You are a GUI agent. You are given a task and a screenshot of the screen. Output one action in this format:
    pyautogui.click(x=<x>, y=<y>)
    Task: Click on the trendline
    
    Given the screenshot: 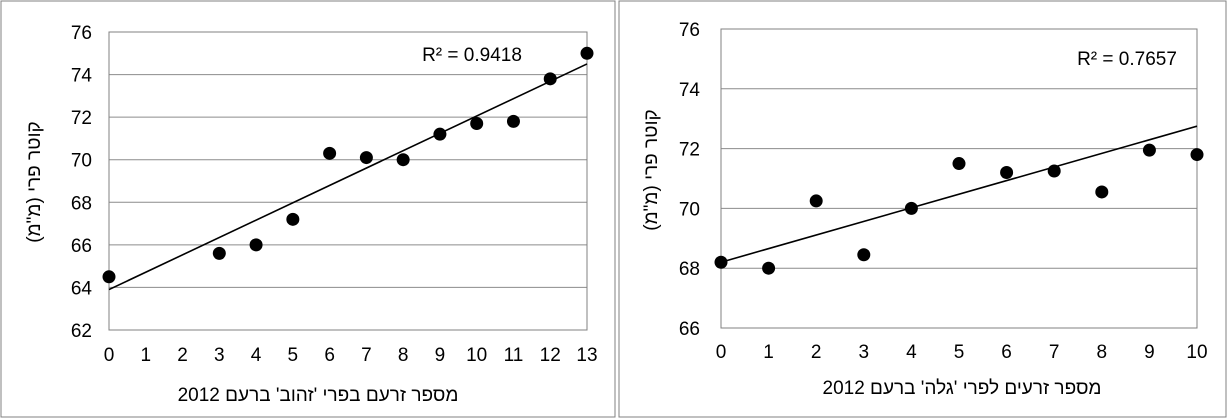 What is the action you would take?
    pyautogui.click(x=959, y=194)
    